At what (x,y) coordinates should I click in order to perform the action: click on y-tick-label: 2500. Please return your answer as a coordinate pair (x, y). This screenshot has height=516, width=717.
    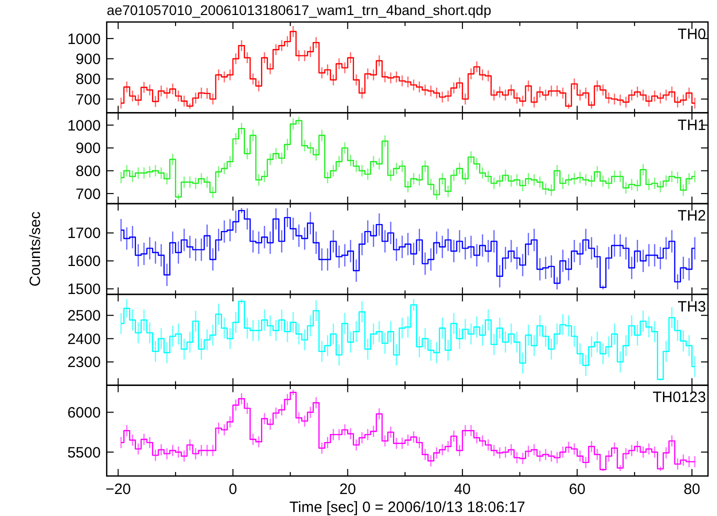
    Looking at the image, I should click on (84, 316).